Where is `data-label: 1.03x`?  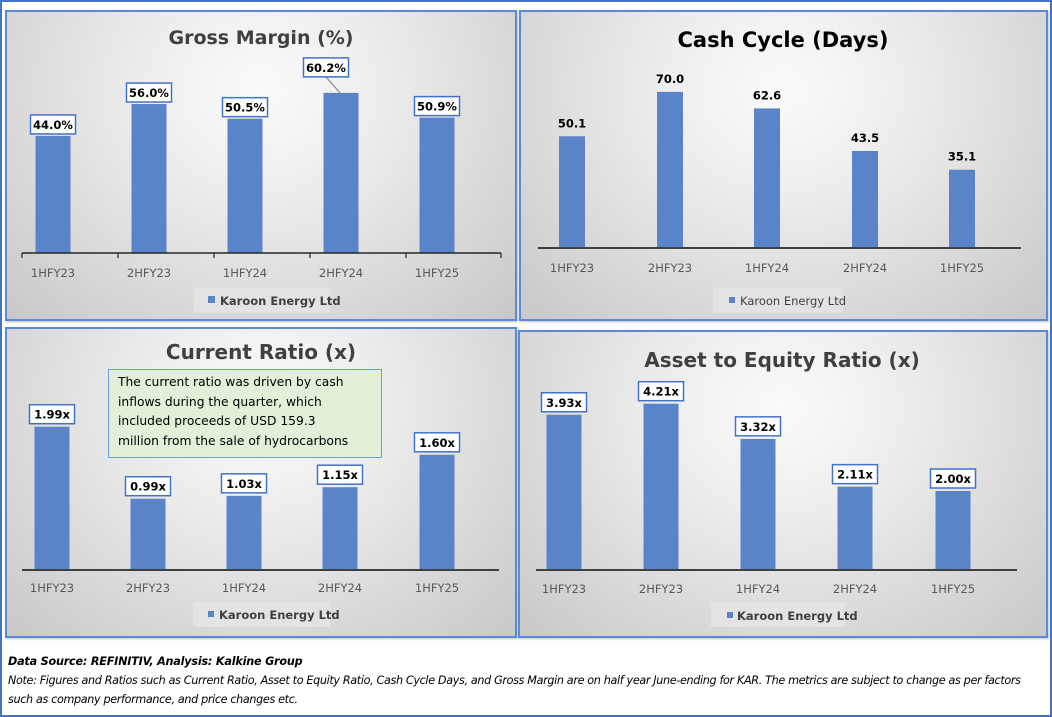 data-label: 1.03x is located at coordinates (244, 484).